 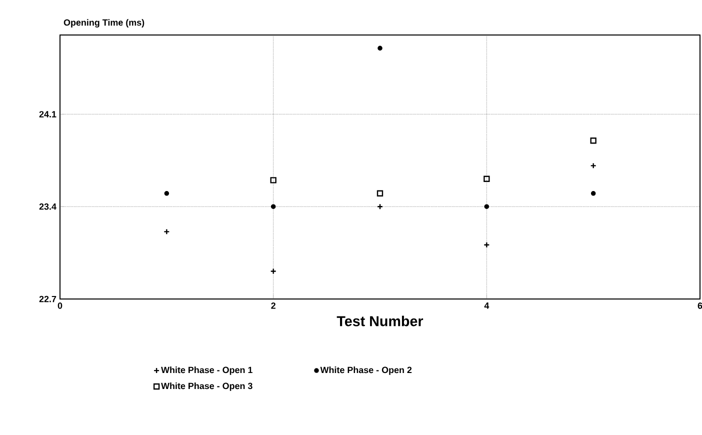 What do you see at coordinates (47, 114) in the screenshot?
I see `y-tick-label: 24.1` at bounding box center [47, 114].